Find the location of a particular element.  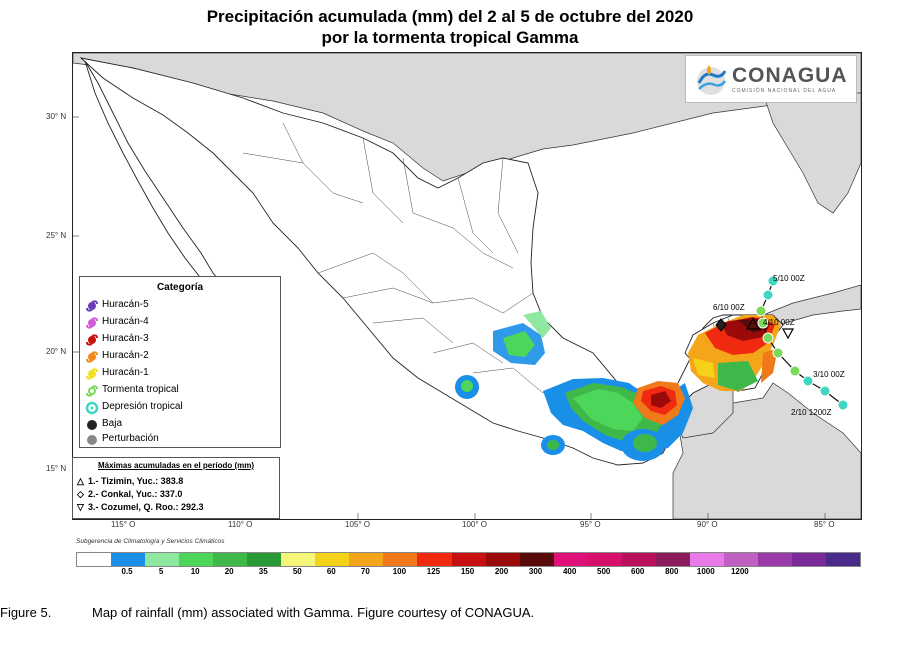

triangle-icon: △ is located at coordinates (80, 481).